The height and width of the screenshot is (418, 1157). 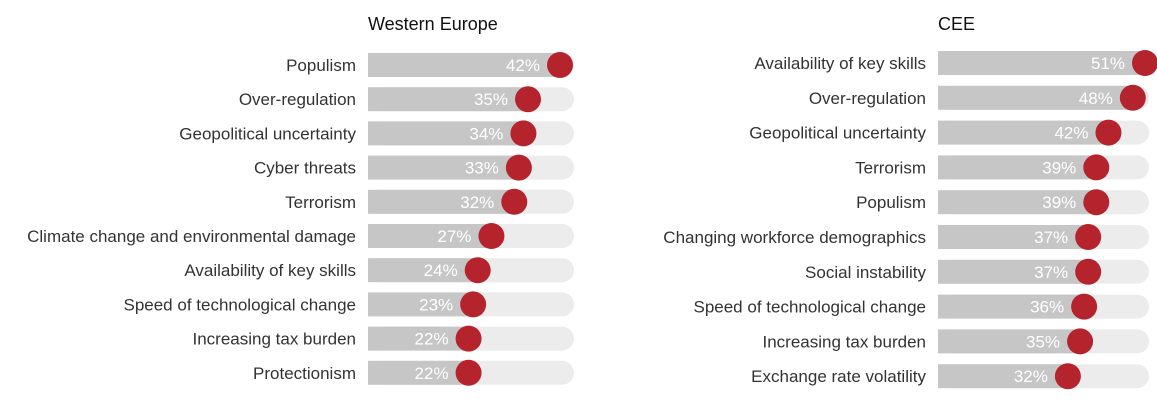 What do you see at coordinates (957, 24) in the screenshot?
I see `chart-title-cee: CEE` at bounding box center [957, 24].